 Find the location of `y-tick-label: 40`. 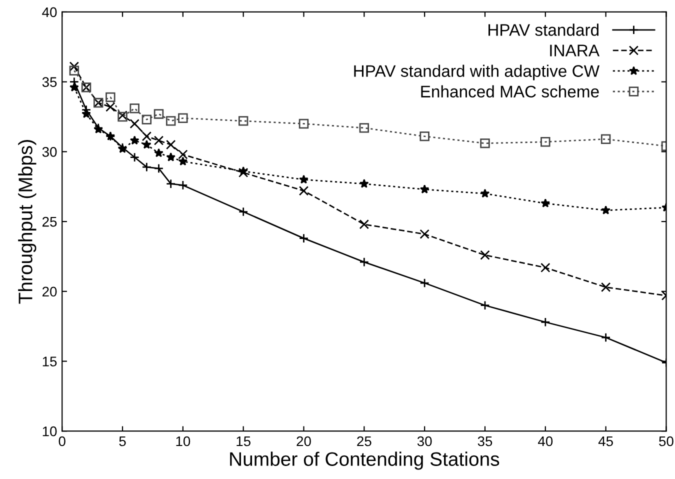

y-tick-label: 40 is located at coordinates (49, 12).